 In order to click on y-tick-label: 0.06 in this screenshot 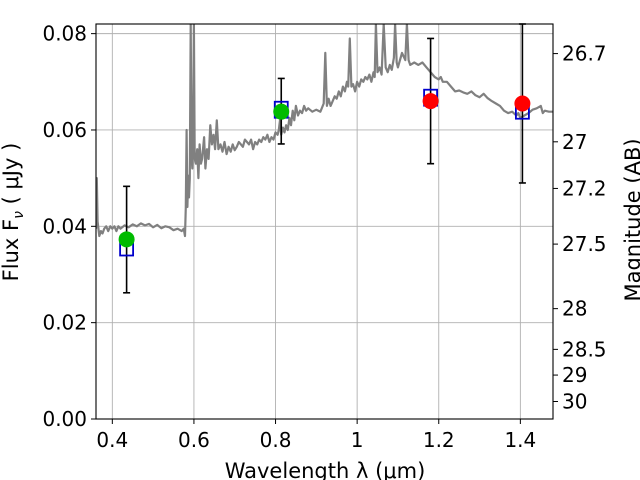, I will do `click(64, 130)`.